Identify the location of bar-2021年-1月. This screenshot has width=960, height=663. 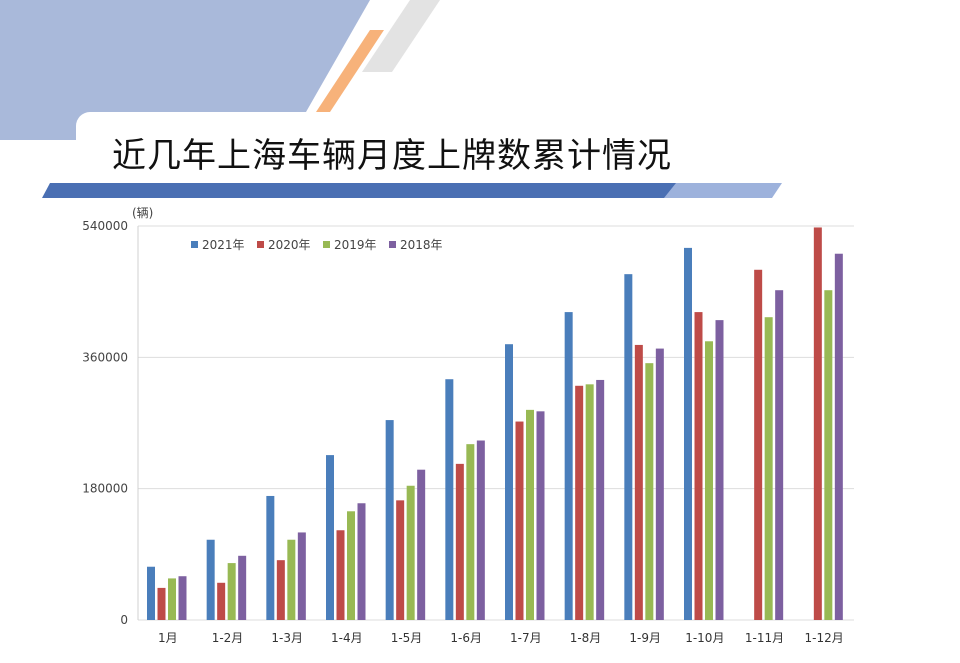
(151, 593).